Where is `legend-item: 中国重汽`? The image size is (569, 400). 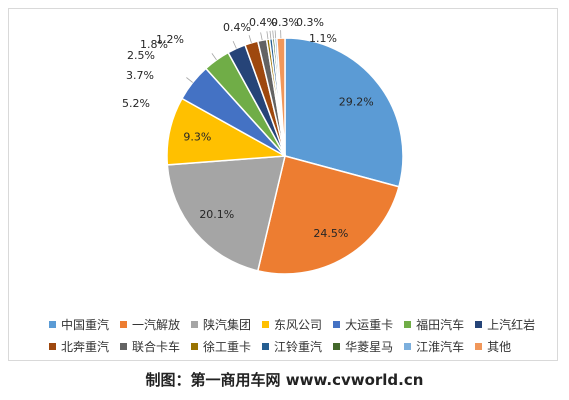
legend-item: 中国重汽 is located at coordinates (79, 325).